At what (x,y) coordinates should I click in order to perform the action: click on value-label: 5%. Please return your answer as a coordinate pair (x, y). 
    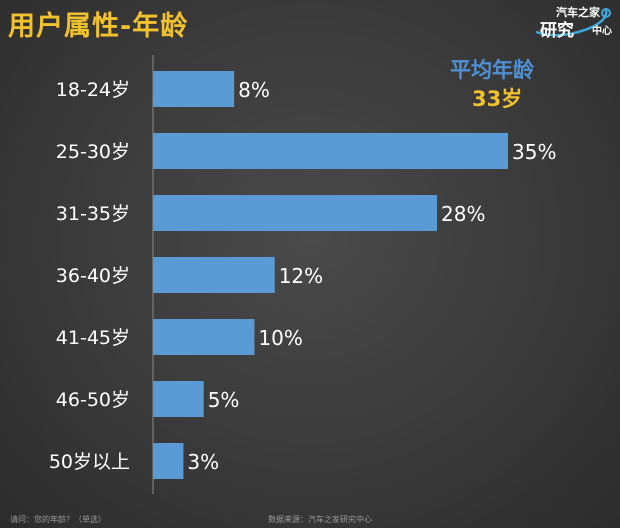
    Looking at the image, I should click on (224, 400).